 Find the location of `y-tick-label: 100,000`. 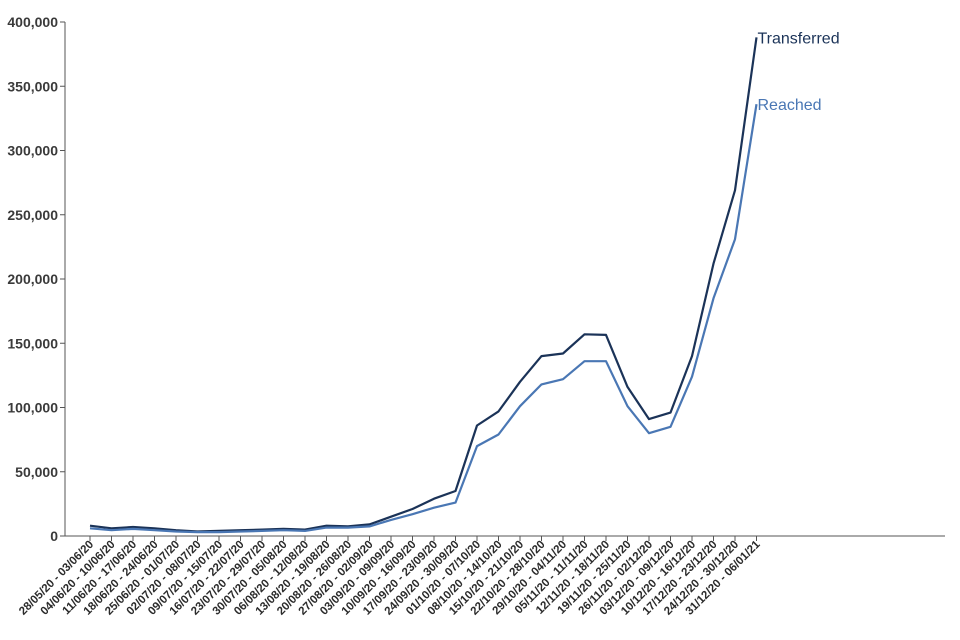

y-tick-label: 100,000 is located at coordinates (32, 408).